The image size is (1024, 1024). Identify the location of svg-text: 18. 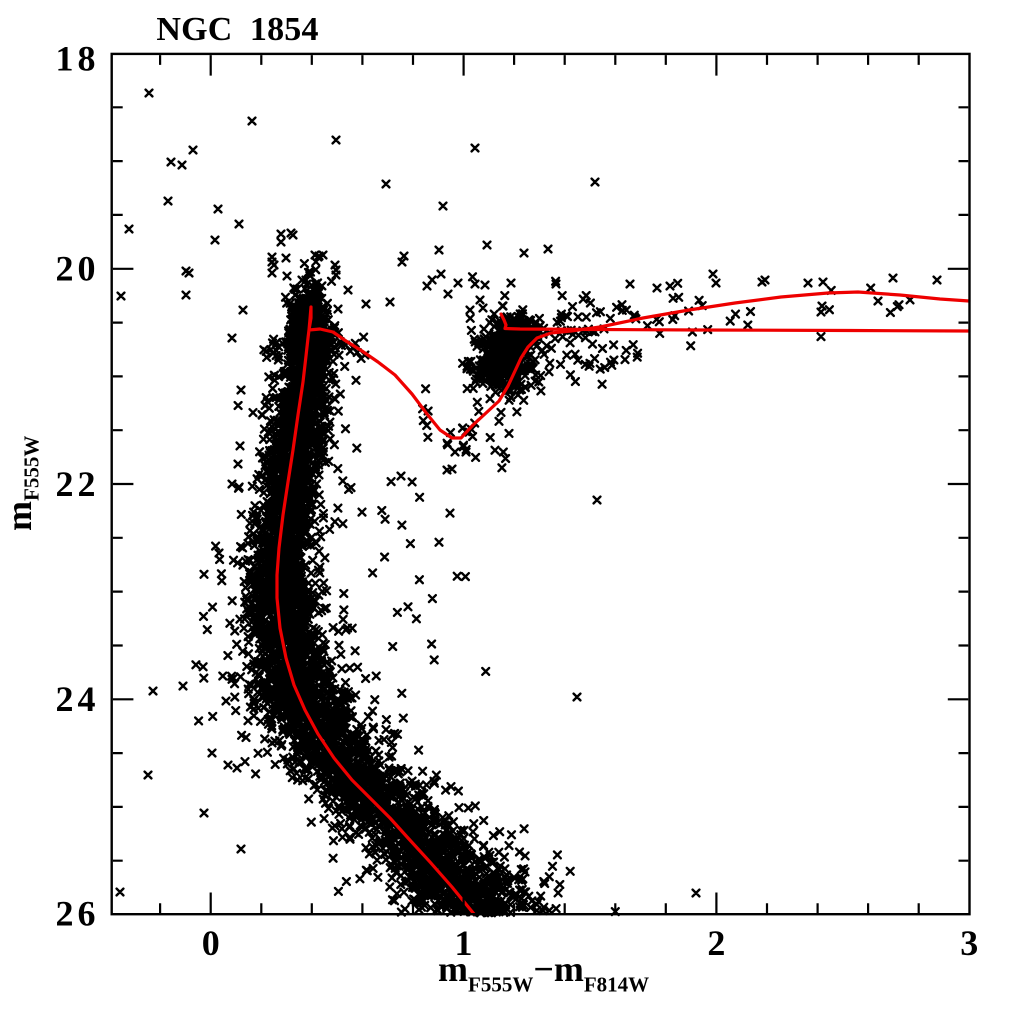
(78, 59).